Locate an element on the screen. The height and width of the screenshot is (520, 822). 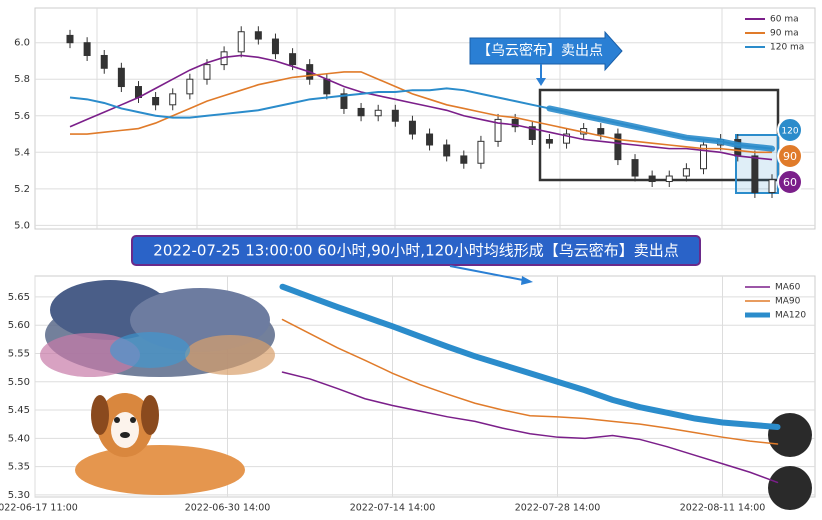
y-tick-label: 5.40 is located at coordinates (19, 438).